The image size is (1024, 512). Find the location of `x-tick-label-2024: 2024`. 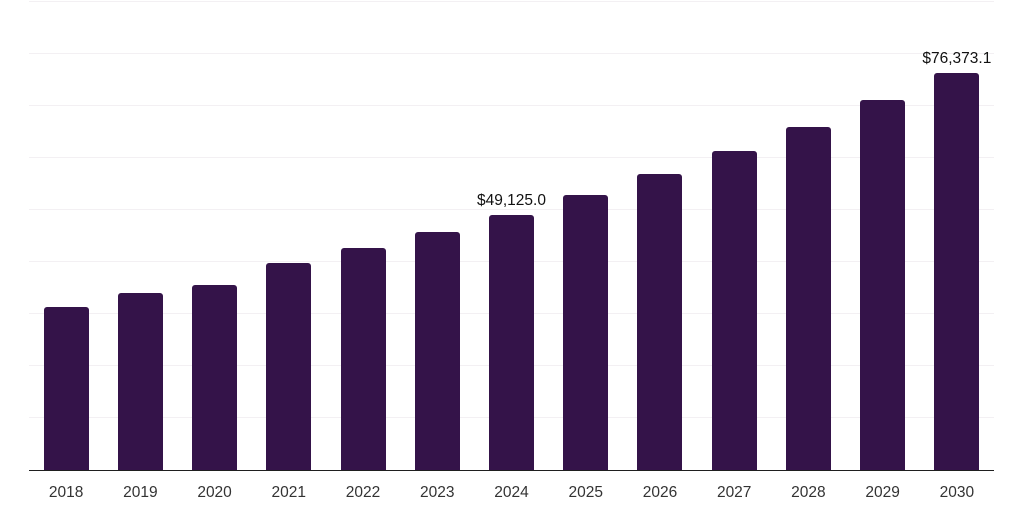

x-tick-label-2024: 2024 is located at coordinates (511, 492).